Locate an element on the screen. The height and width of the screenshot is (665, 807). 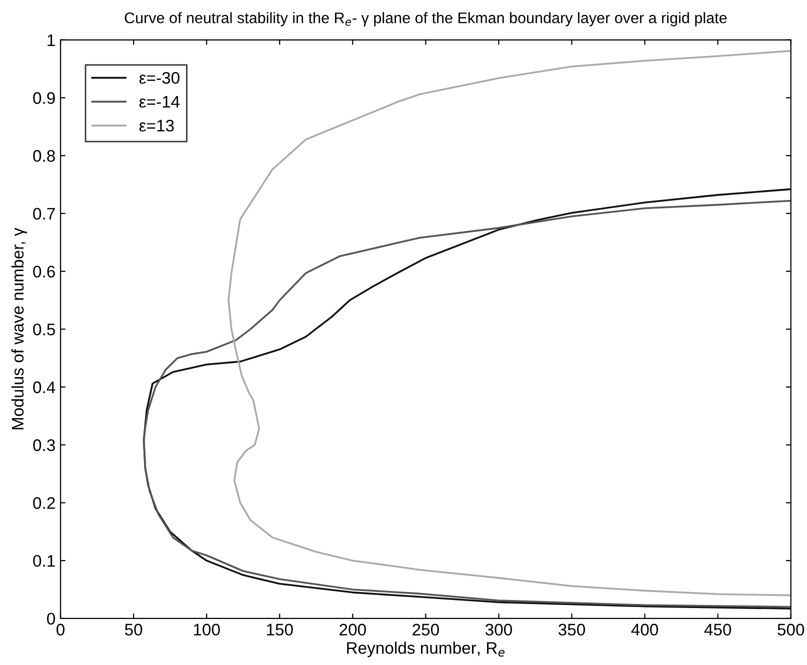
x-tick-label: 450 is located at coordinates (718, 630).